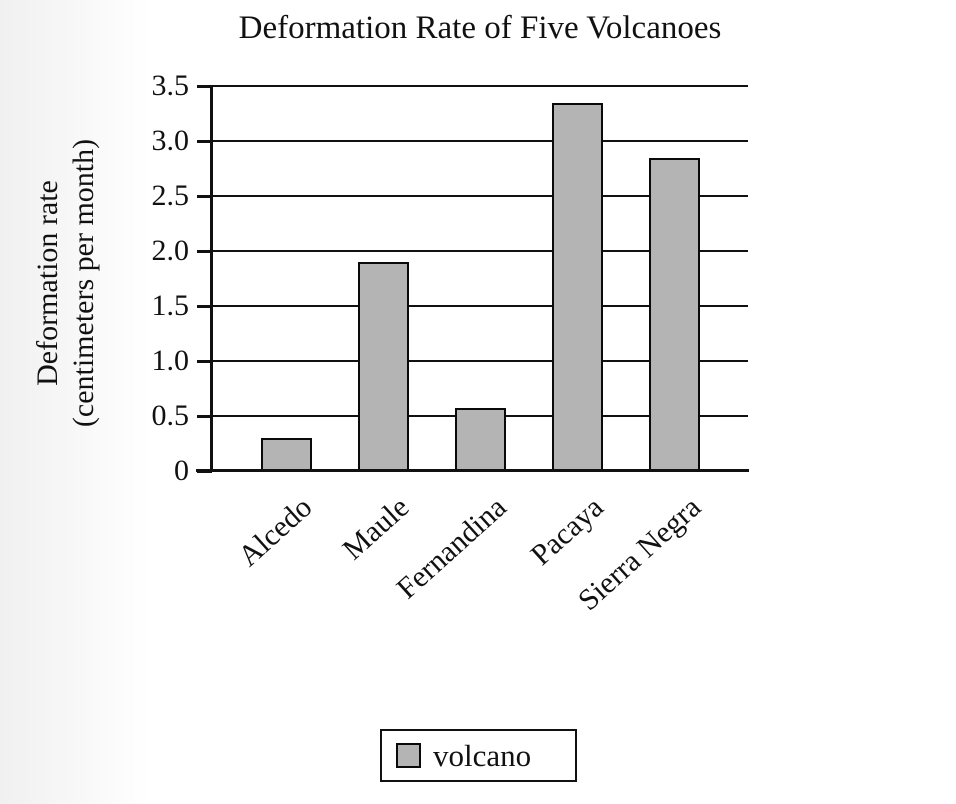 The height and width of the screenshot is (804, 956). What do you see at coordinates (204, 86) in the screenshot?
I see `y-tick-3.5` at bounding box center [204, 86].